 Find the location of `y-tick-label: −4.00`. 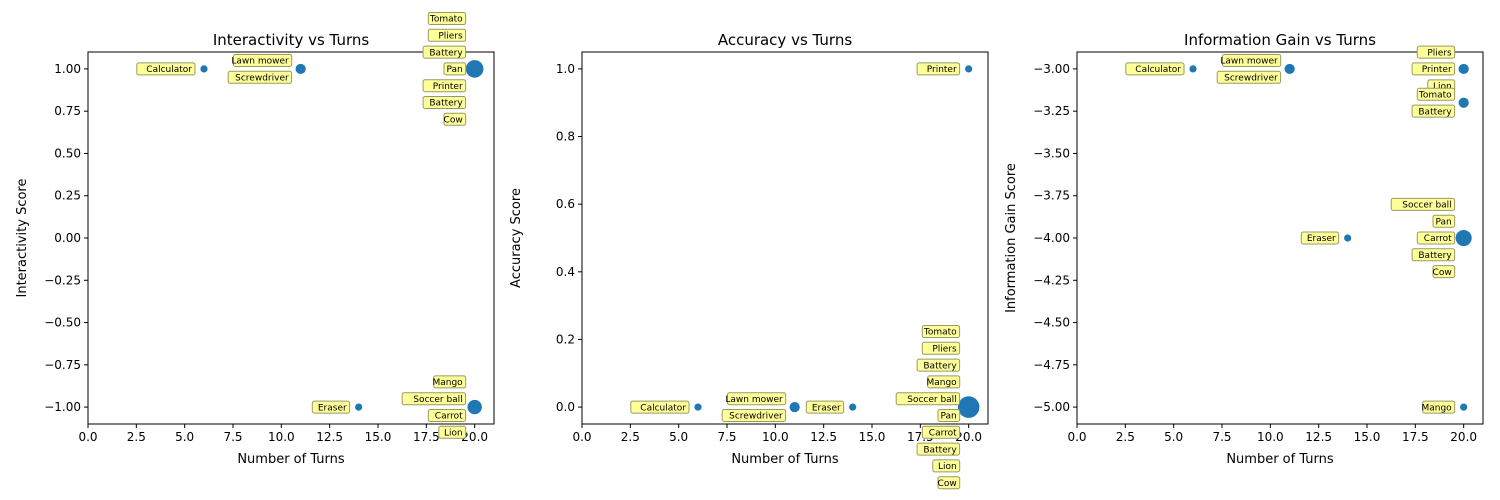

y-tick-label: −4.00 is located at coordinates (1051, 238).